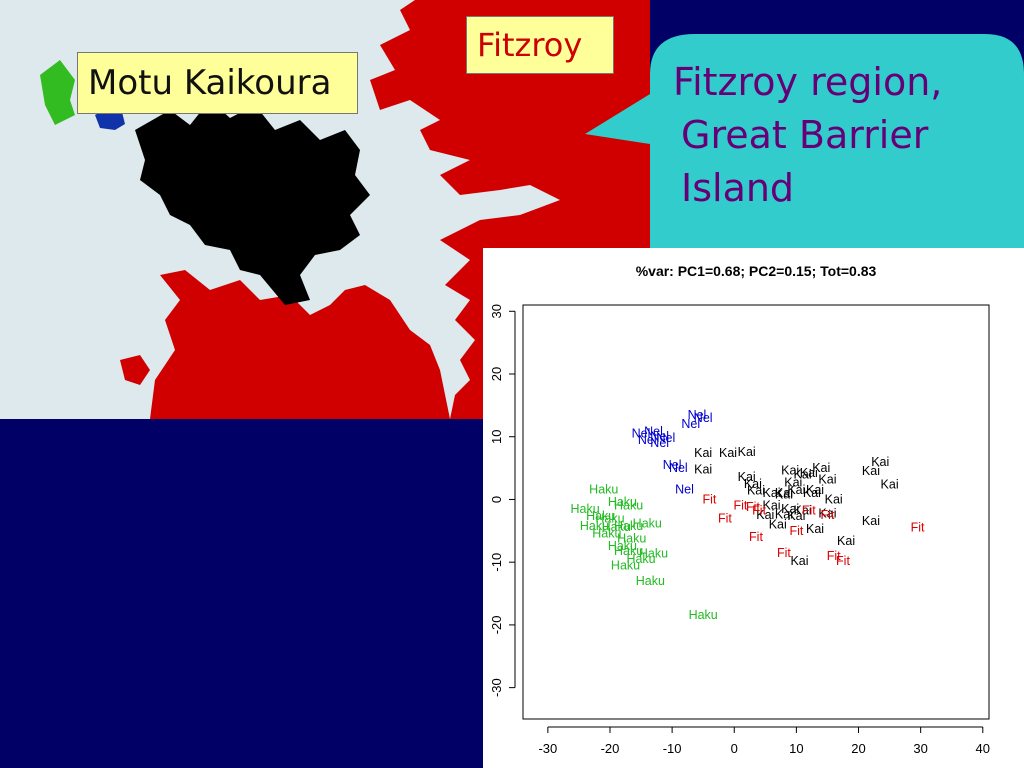 This screenshot has height=768, width=1024. What do you see at coordinates (300, 344) in the screenshot?
I see `fitzroy-land-south` at bounding box center [300, 344].